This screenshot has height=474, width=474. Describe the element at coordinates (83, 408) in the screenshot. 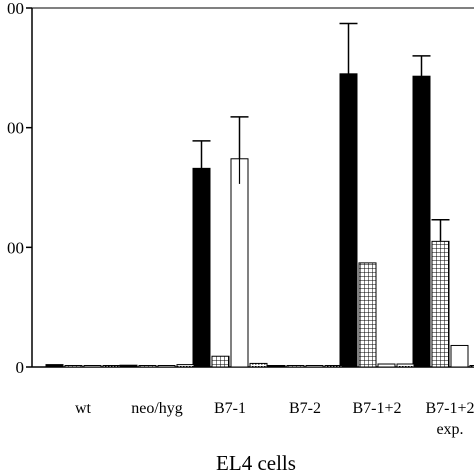

I see `x-category-label: wt` at that location.